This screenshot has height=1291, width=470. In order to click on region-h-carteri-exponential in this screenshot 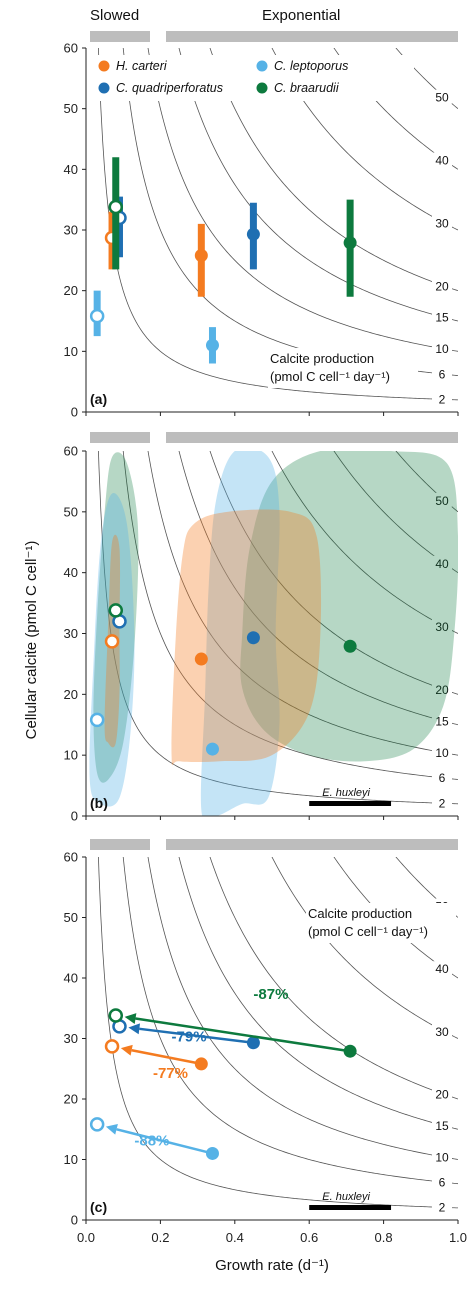, I will do `click(246, 637)`.